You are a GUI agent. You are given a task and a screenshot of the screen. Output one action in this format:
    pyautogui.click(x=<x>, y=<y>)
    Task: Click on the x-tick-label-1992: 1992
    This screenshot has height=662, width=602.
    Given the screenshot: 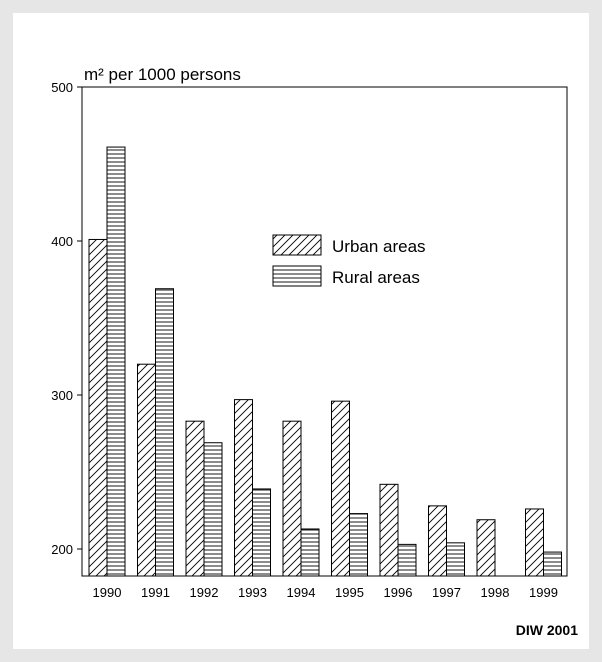 What is the action you would take?
    pyautogui.click(x=204, y=592)
    